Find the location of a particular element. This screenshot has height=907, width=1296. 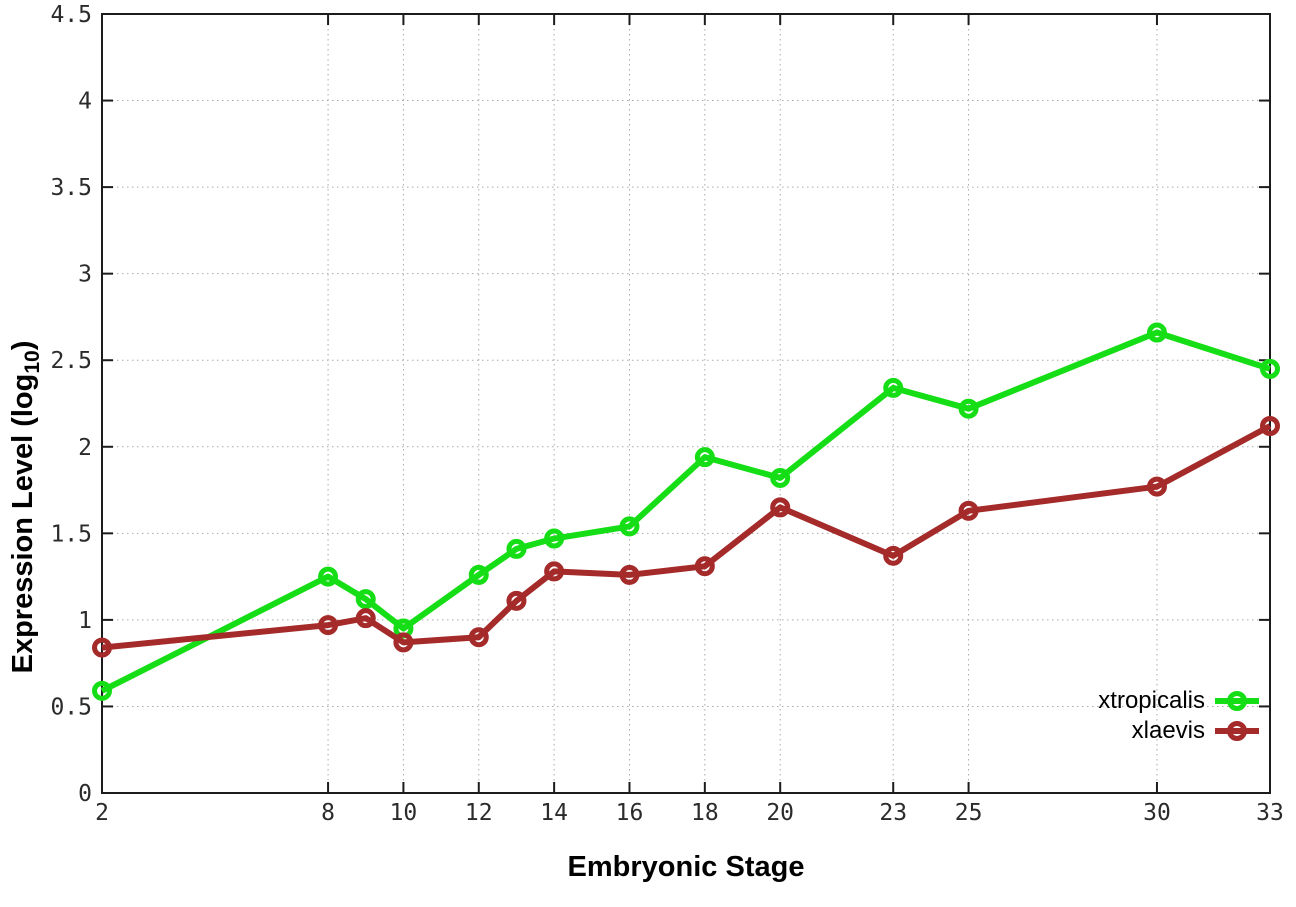

y-tick-label: 4.5 is located at coordinates (71, 15).